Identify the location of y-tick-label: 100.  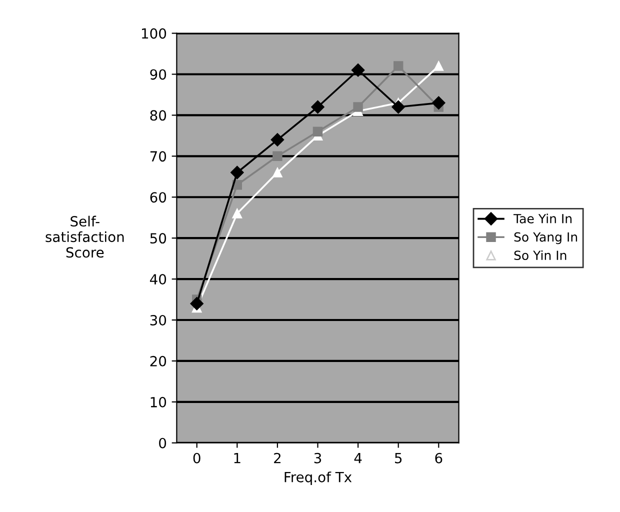
(154, 33).